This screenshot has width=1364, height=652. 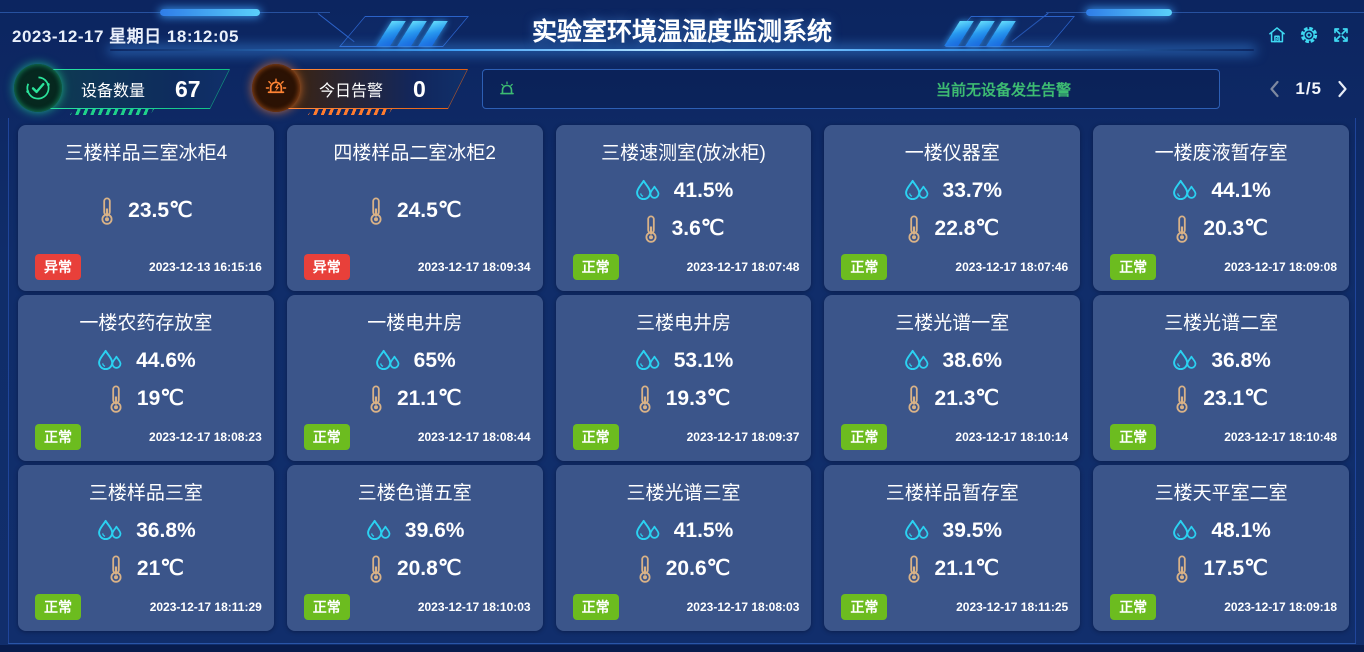 What do you see at coordinates (1355, 381) in the screenshot?
I see `frame-right` at bounding box center [1355, 381].